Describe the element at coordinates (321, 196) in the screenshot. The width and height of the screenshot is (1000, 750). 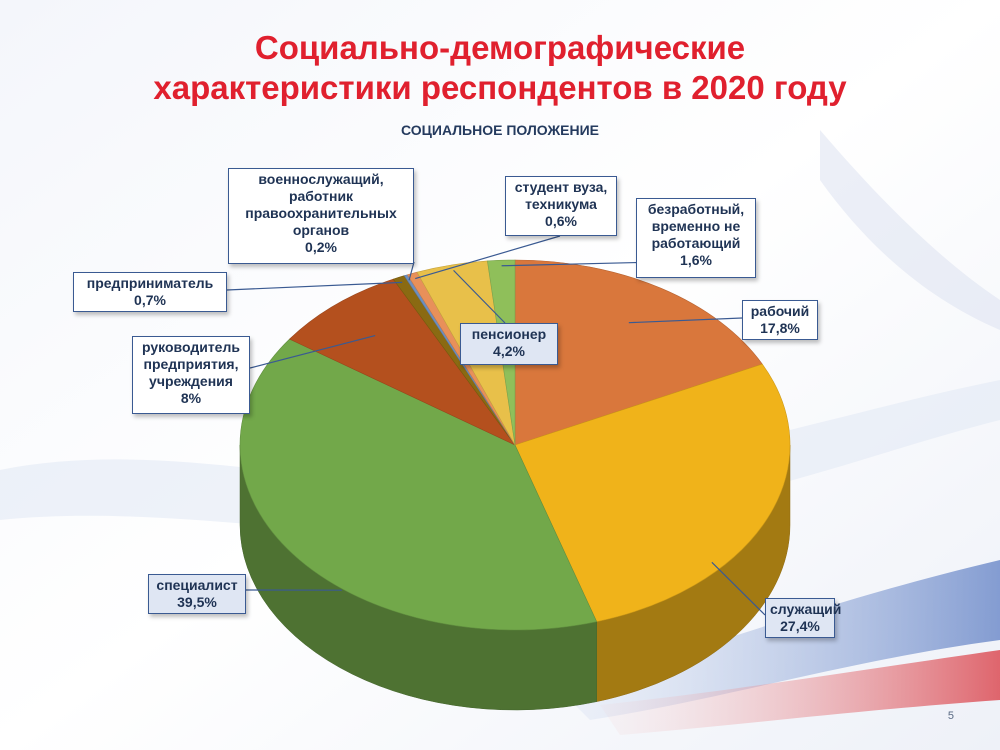
I see `data-label-text: работник` at that location.